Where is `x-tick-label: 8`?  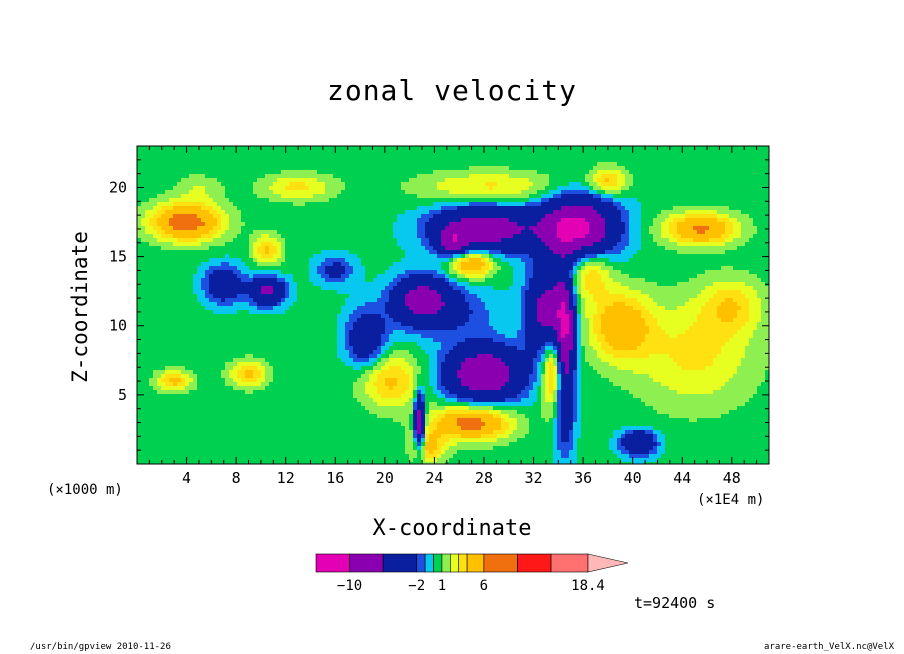
x-tick-label: 8 is located at coordinates (236, 478).